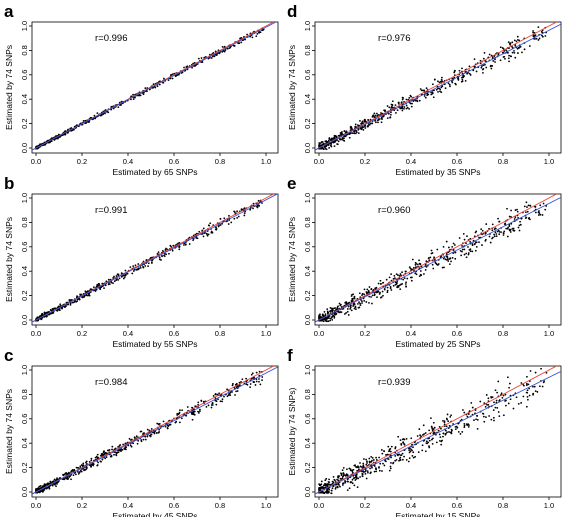  I want to click on x-tick-label: 0.2, so click(82, 333).